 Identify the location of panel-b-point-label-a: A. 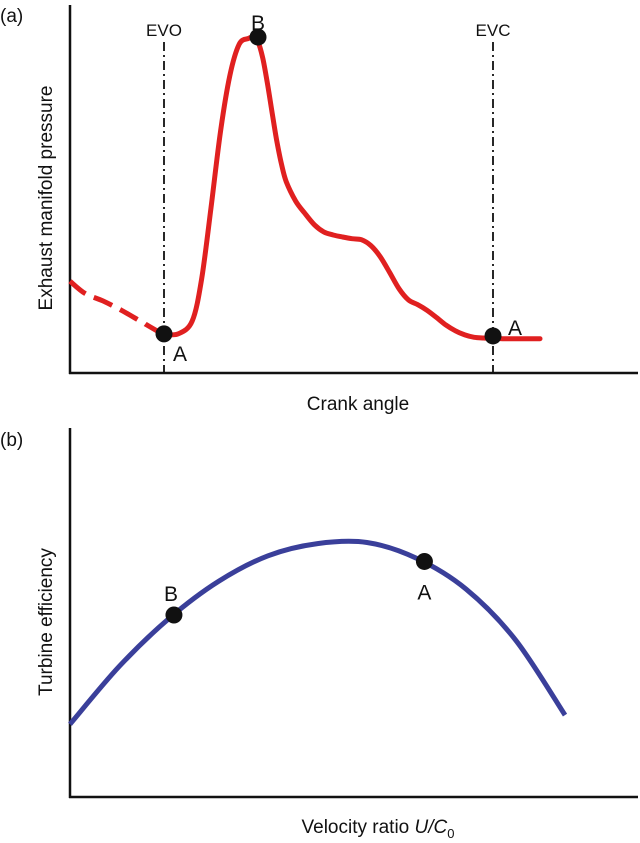
(424, 592).